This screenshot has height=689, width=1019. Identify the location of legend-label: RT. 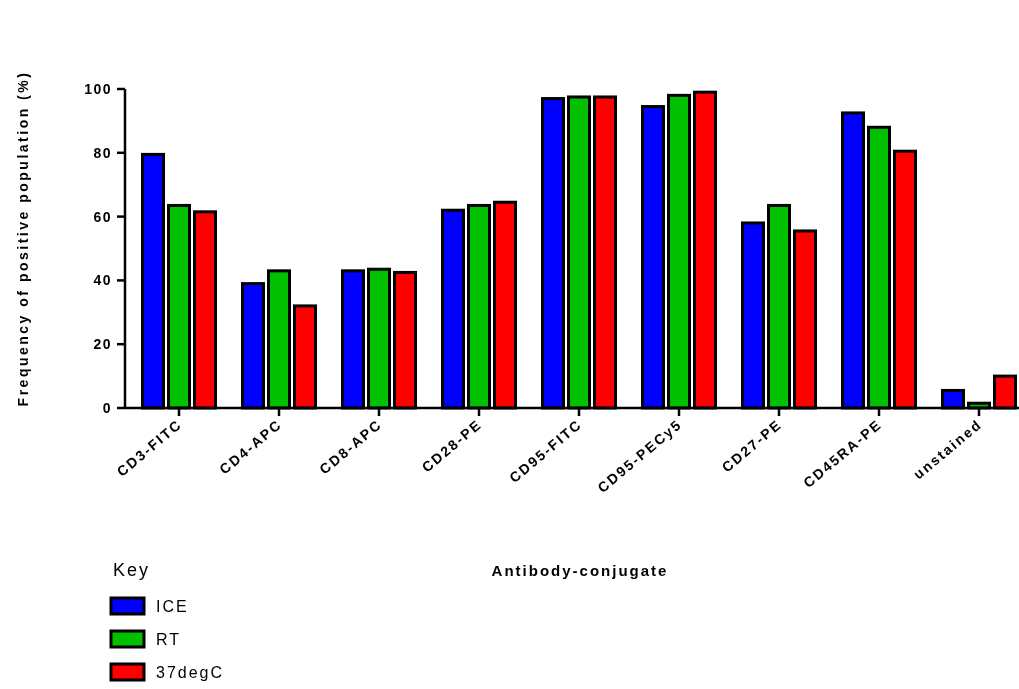
(169, 639).